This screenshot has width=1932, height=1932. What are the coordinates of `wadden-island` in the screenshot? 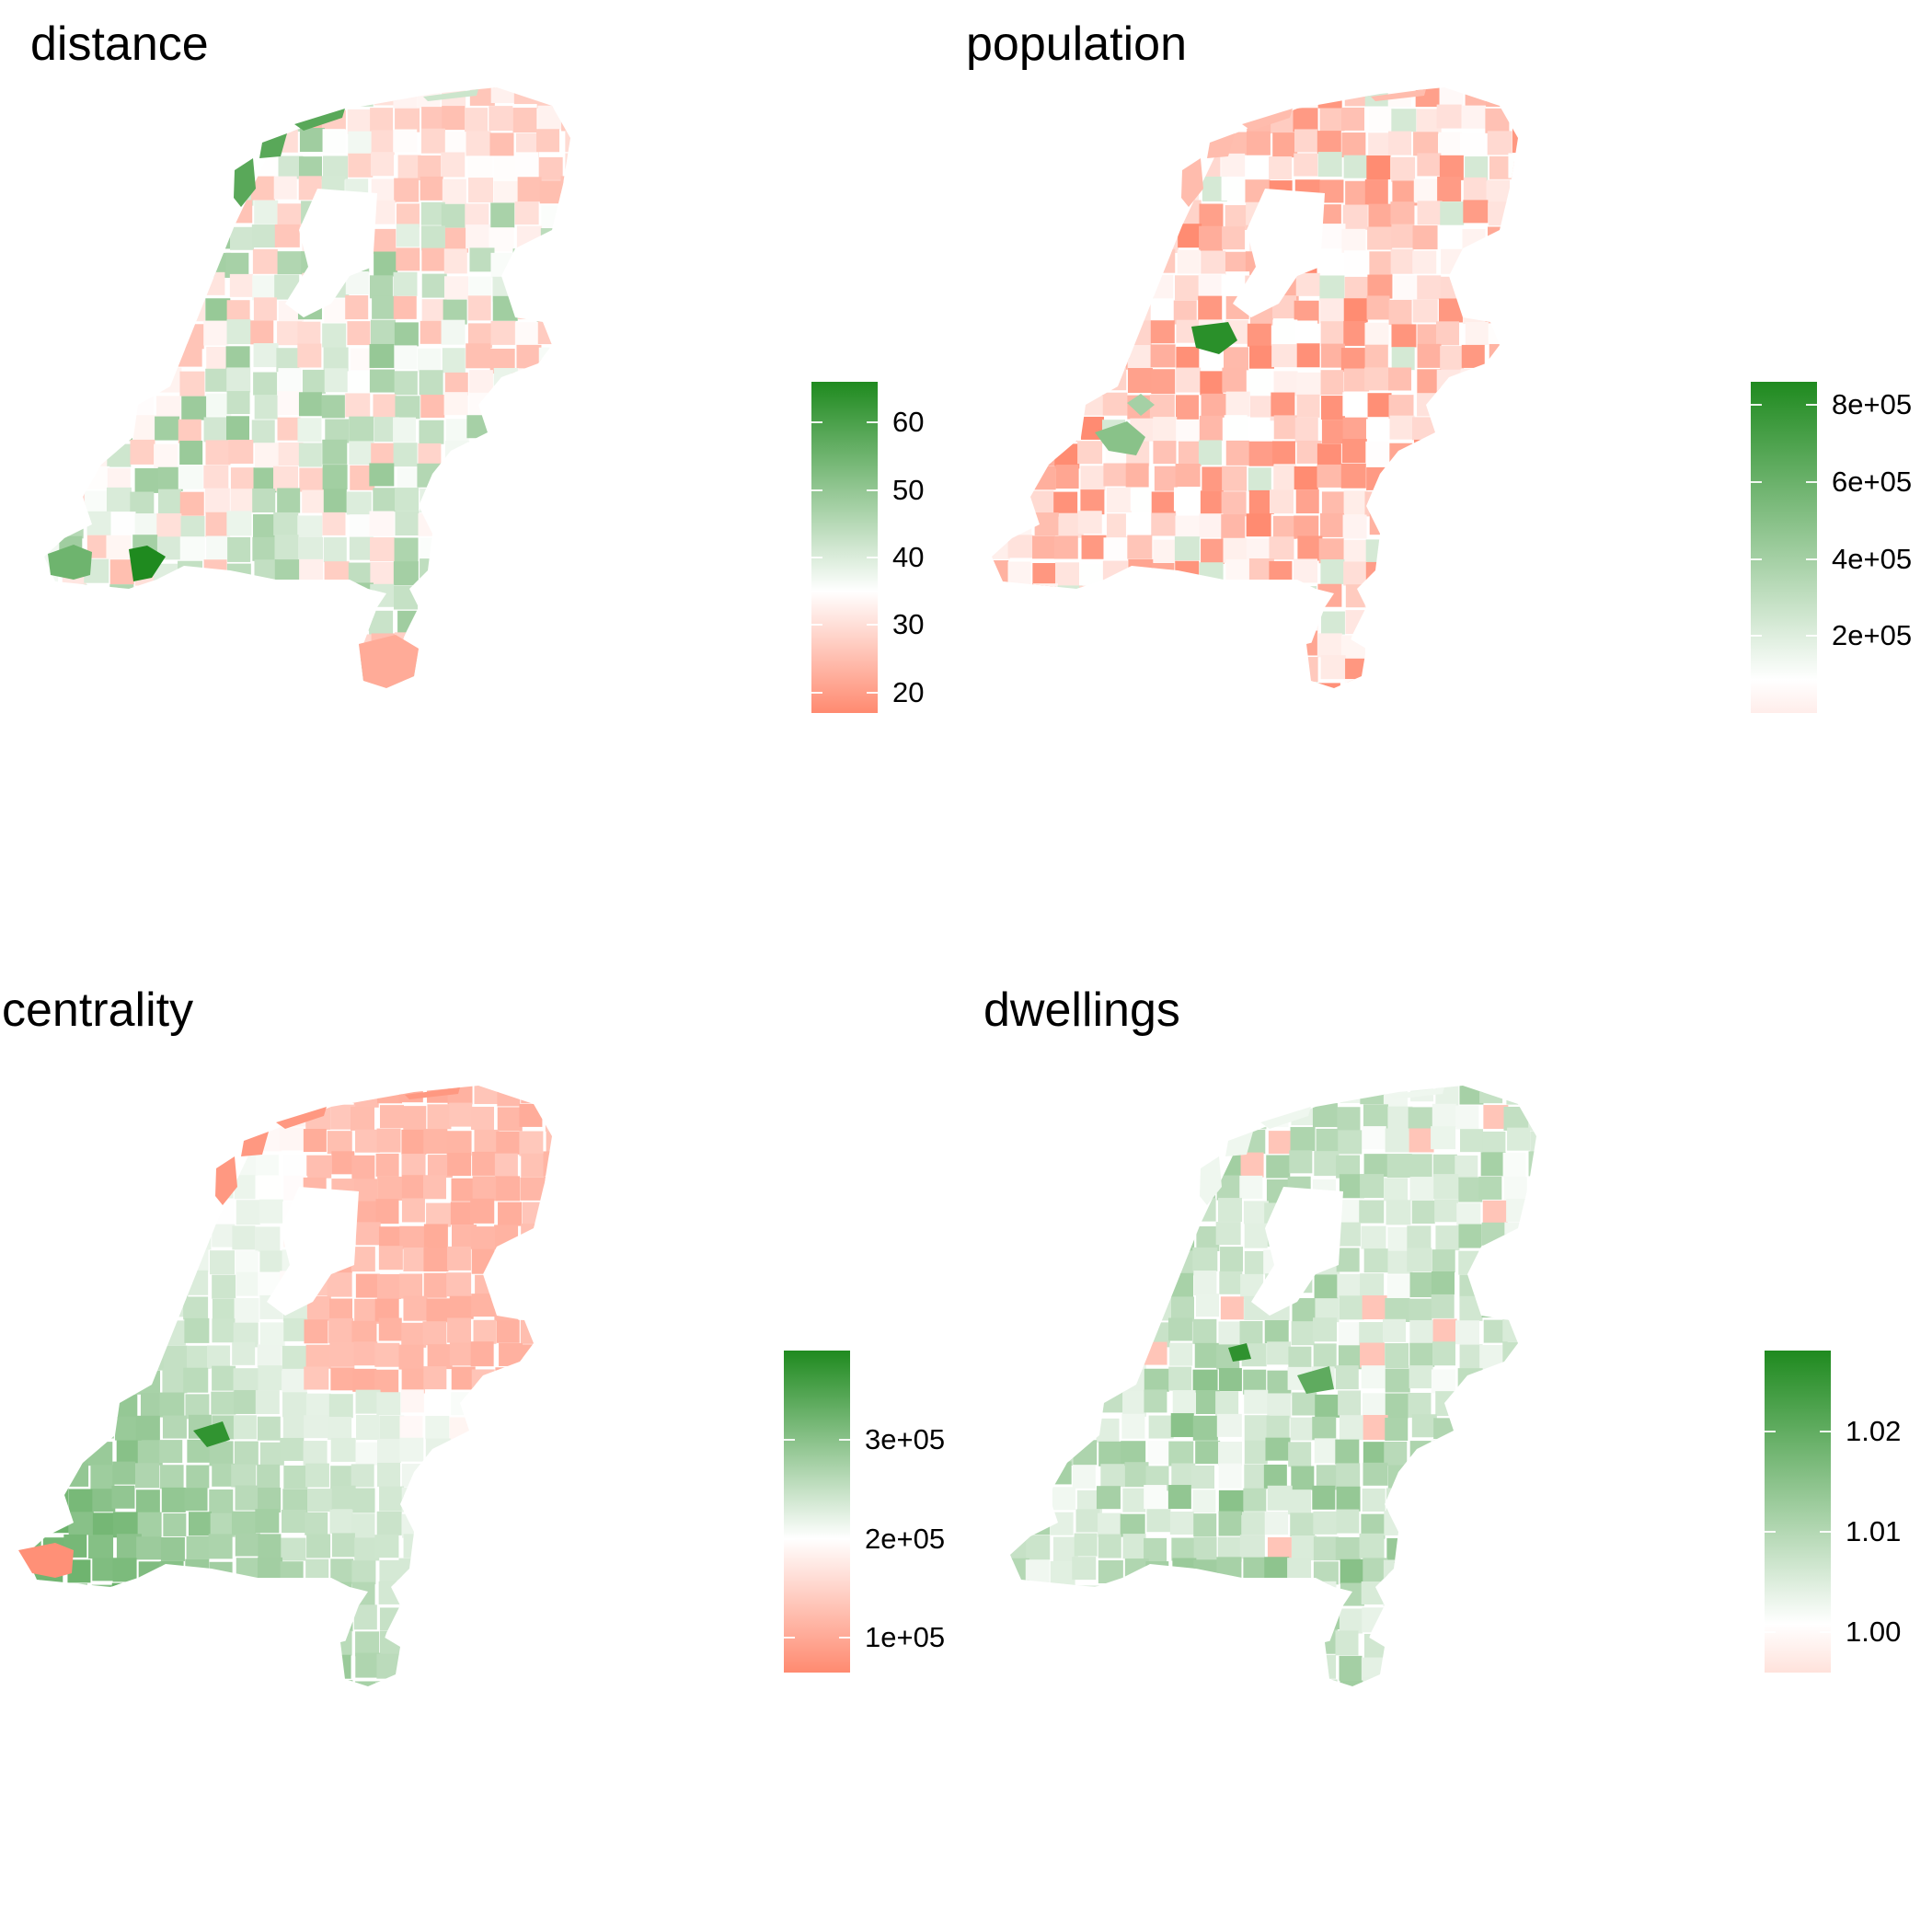 It's located at (226, 1180).